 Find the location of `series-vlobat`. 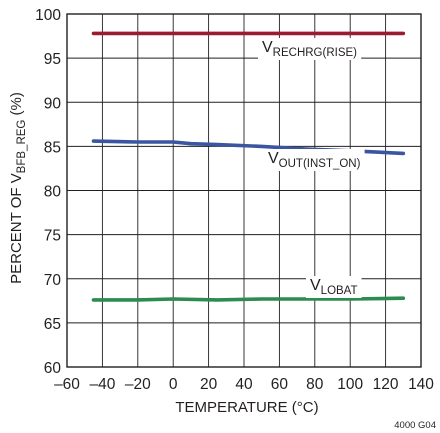

series-vlobat is located at coordinates (248, 299).